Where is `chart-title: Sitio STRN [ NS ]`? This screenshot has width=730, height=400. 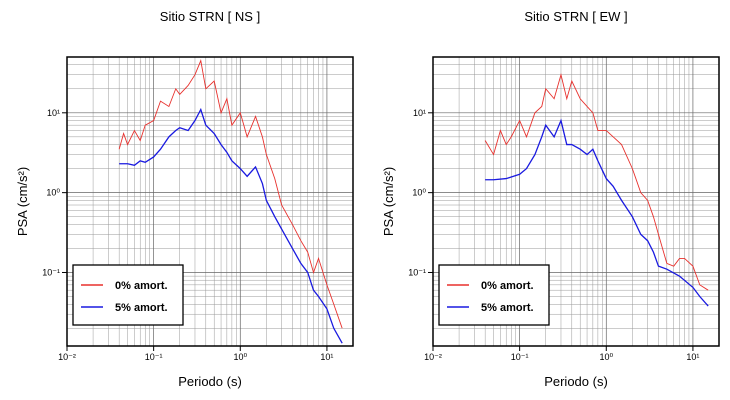
chart-title: Sitio STRN [ NS ] is located at coordinates (210, 16).